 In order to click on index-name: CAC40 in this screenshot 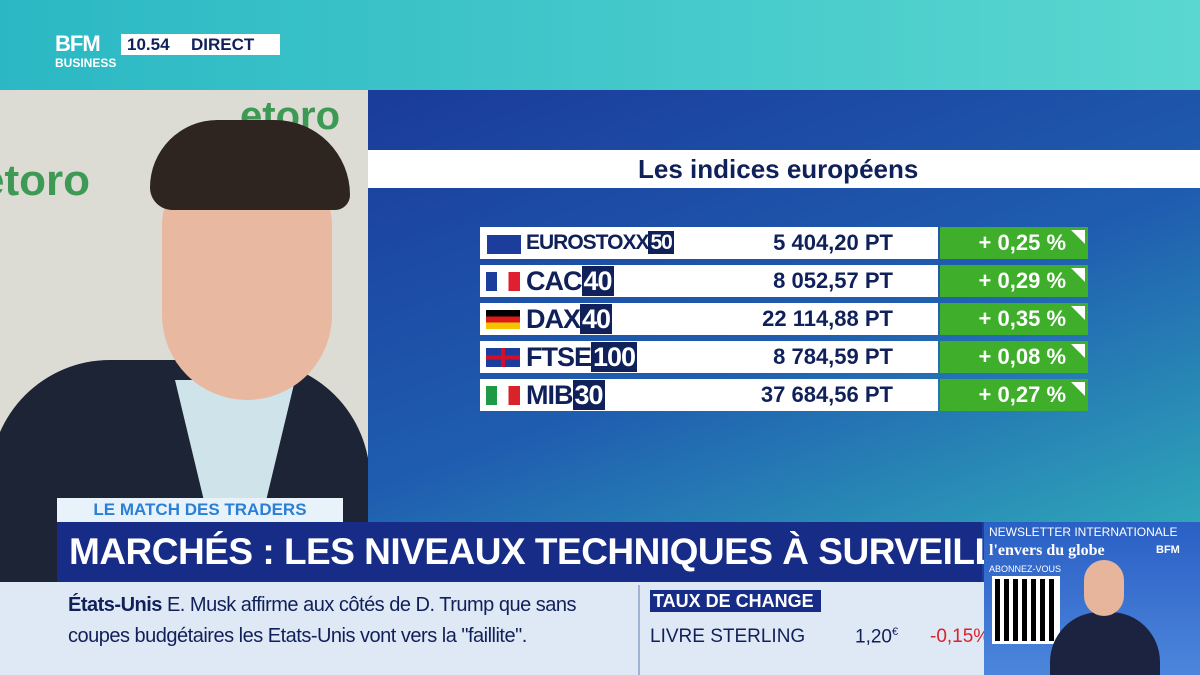, I will do `click(570, 281)`.